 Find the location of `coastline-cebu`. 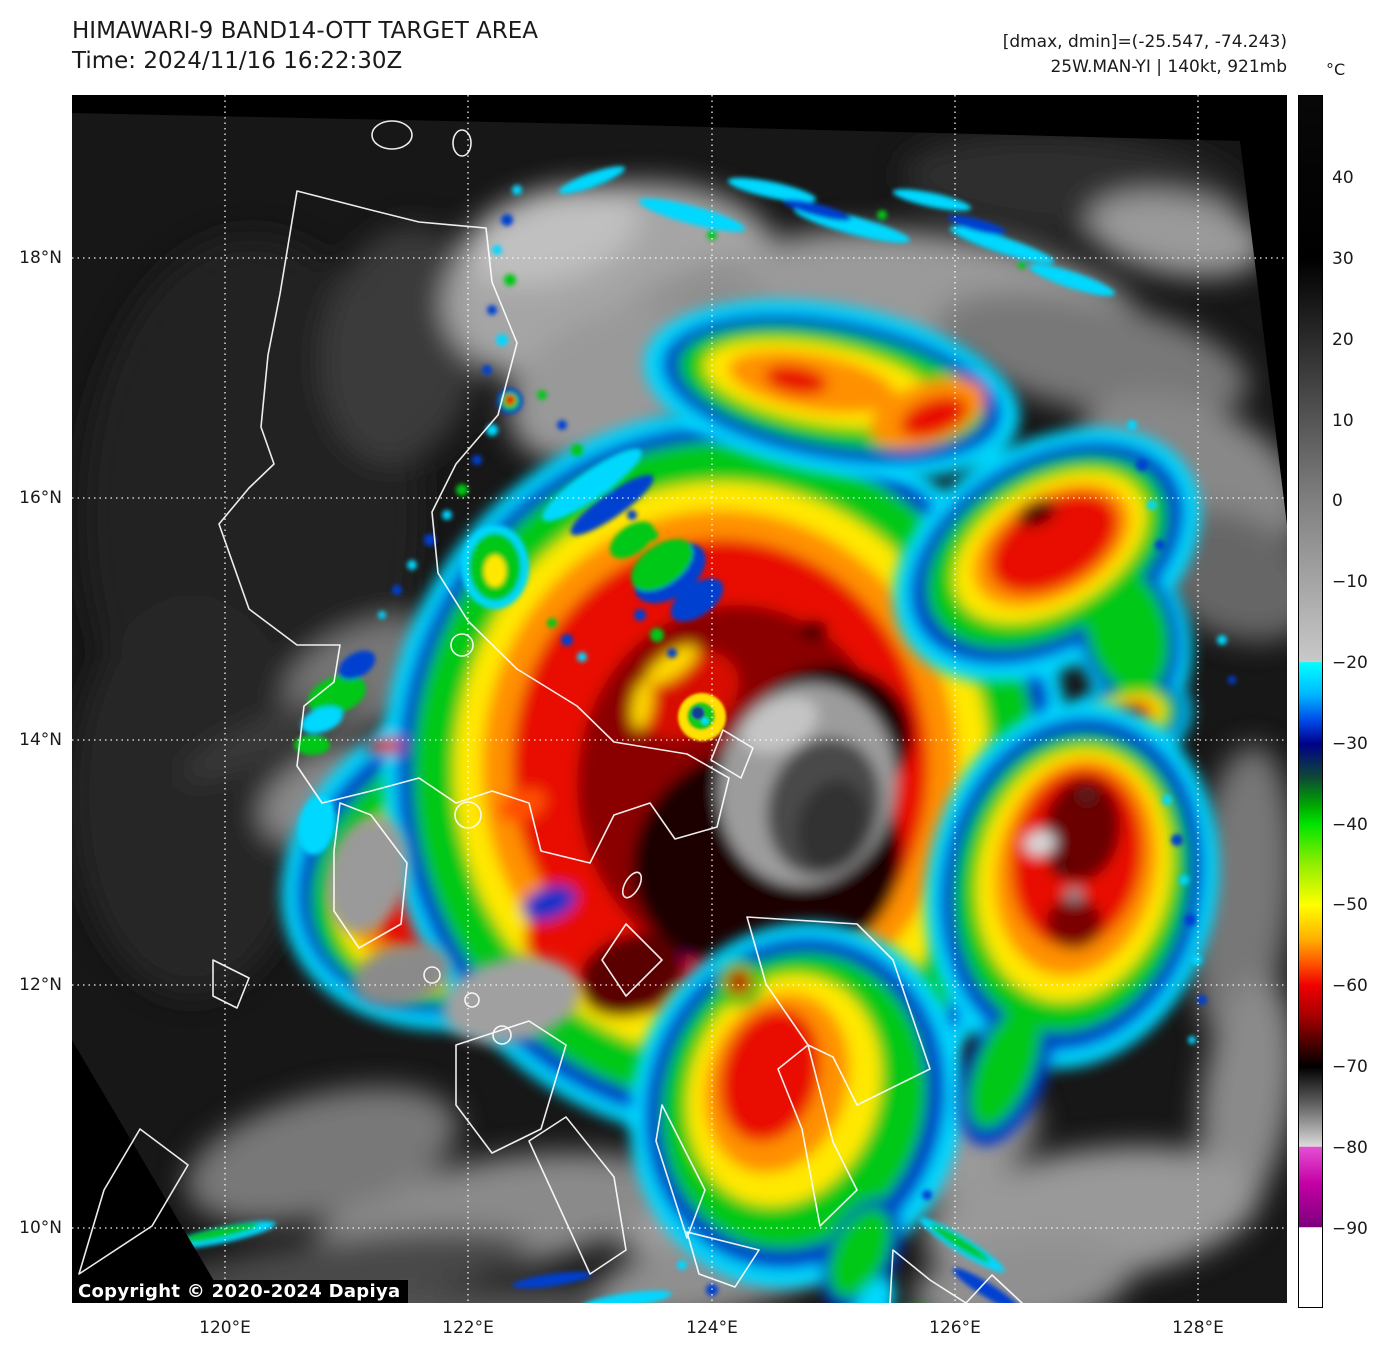

coastline-cebu is located at coordinates (680, 1171).